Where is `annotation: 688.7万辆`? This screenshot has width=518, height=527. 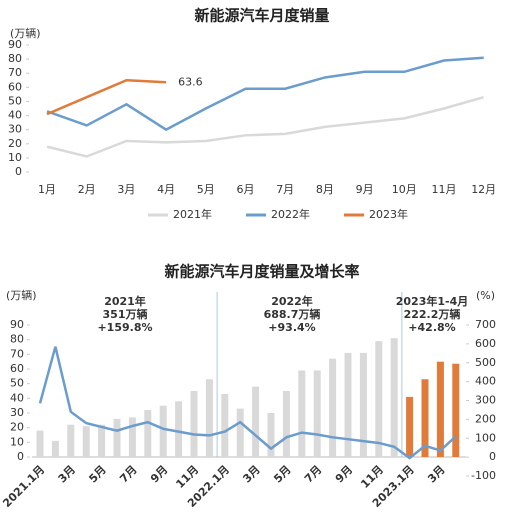
annotation: 688.7万辆 is located at coordinates (292, 314).